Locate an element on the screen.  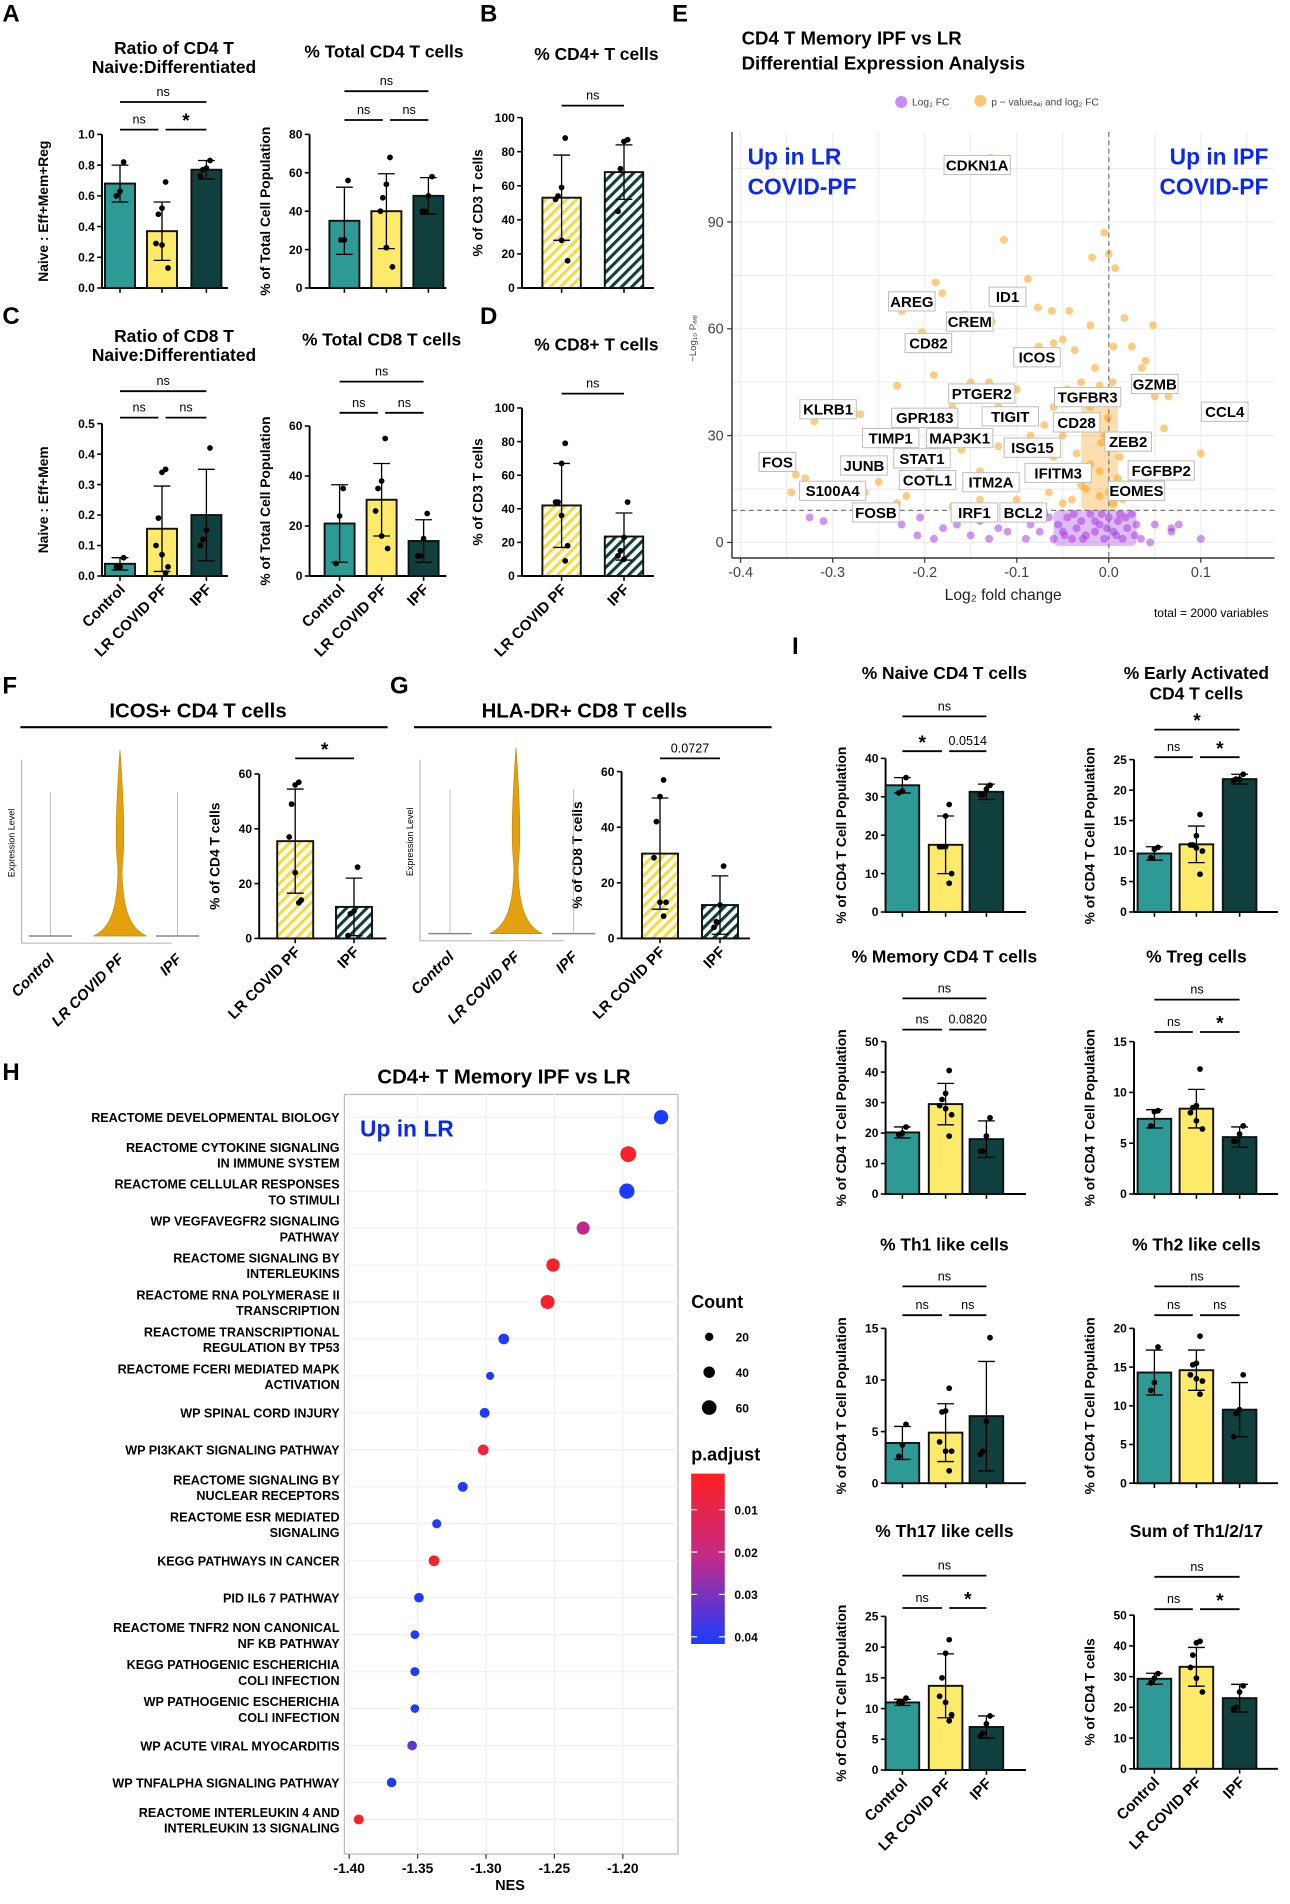
y-tick-label: 30 is located at coordinates (1120, 1677).